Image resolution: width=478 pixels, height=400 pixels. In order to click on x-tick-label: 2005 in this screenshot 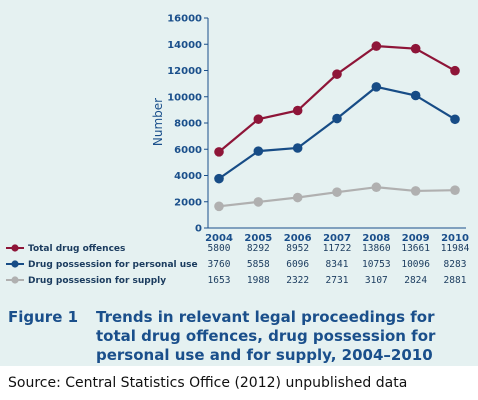, I will do `click(258, 238)`.